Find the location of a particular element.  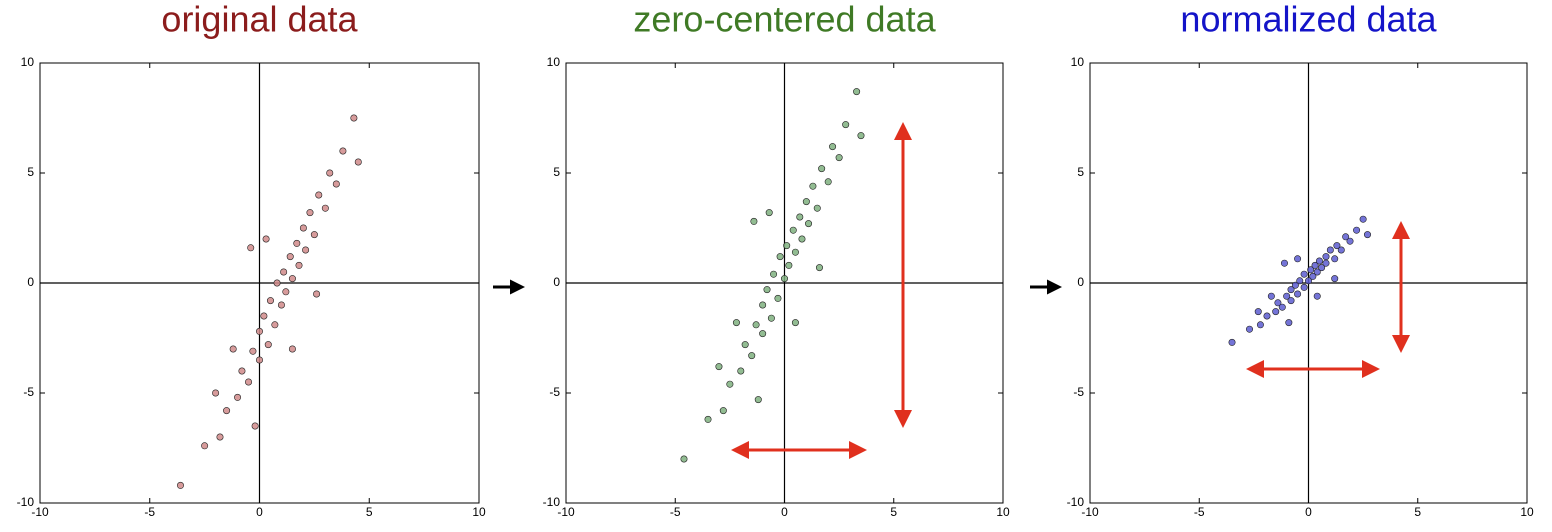

y-tick-label: -10 is located at coordinates (552, 502).